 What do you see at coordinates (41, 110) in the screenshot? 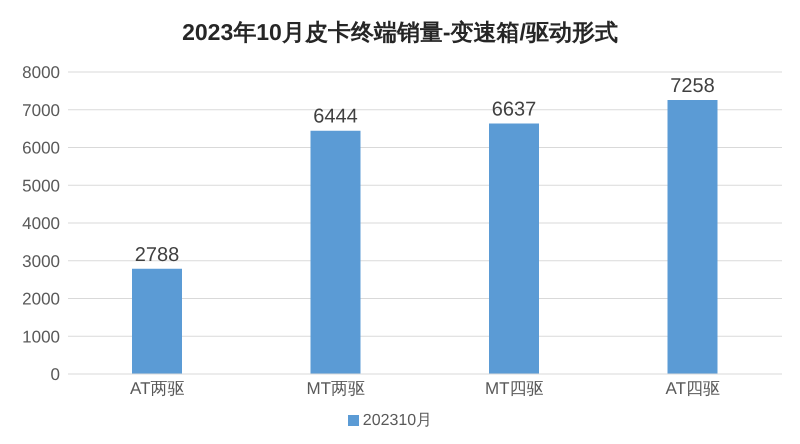
I see `y-tick-label: 7000` at bounding box center [41, 110].